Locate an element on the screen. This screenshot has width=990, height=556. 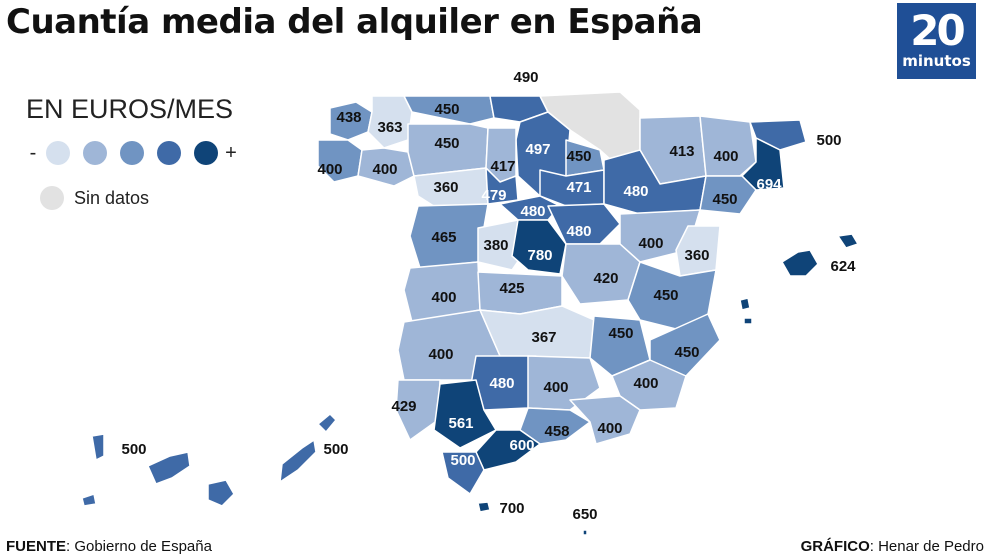
source-value: : Gobierno de España is located at coordinates (139, 546).